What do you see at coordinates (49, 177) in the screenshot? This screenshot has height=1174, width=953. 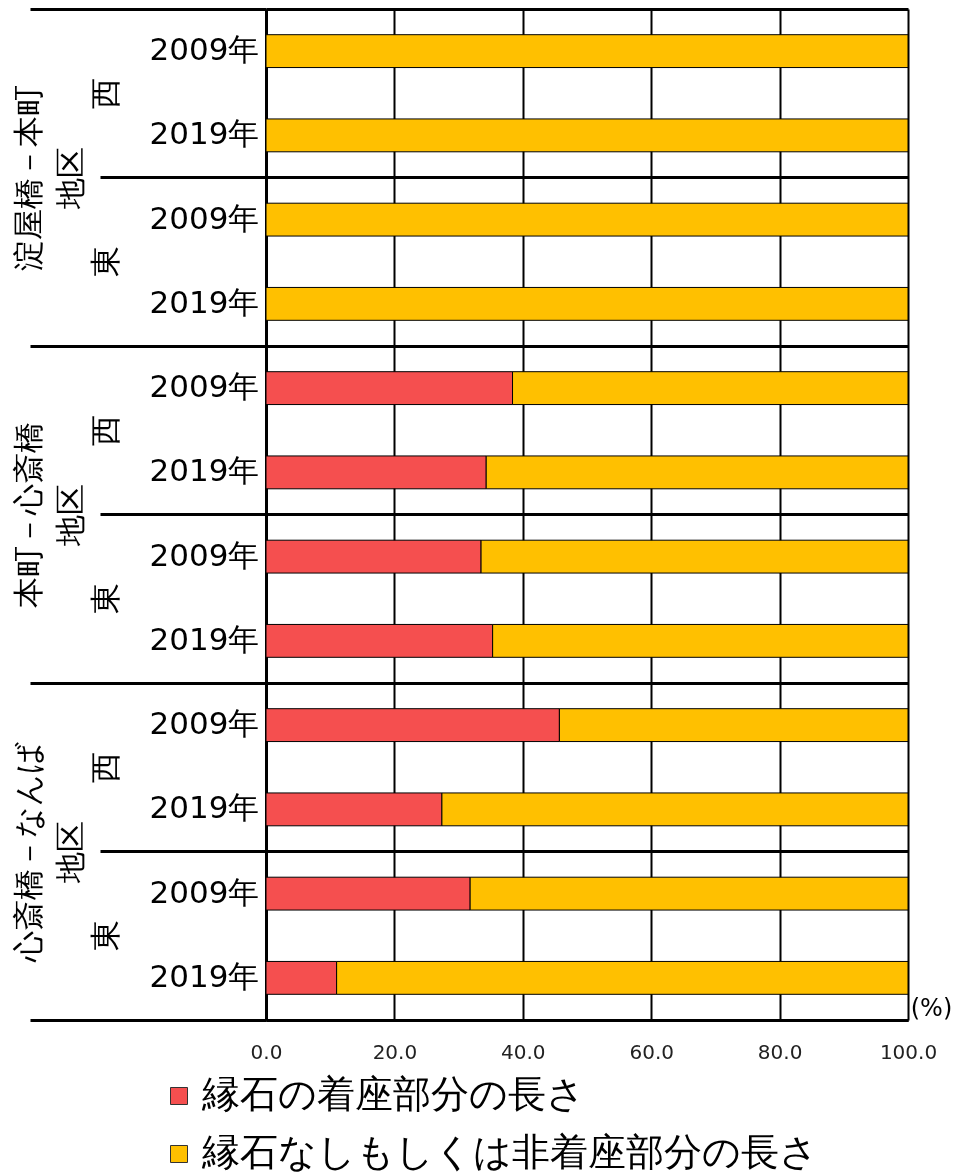 I see `text: 淀屋橋－本町地区` at bounding box center [49, 177].